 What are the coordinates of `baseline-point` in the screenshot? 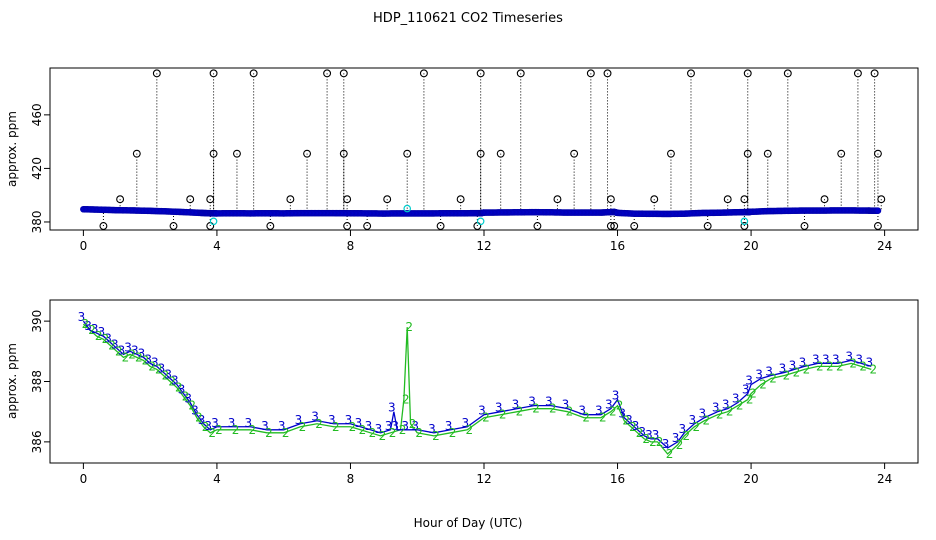 It's located at (878, 211).